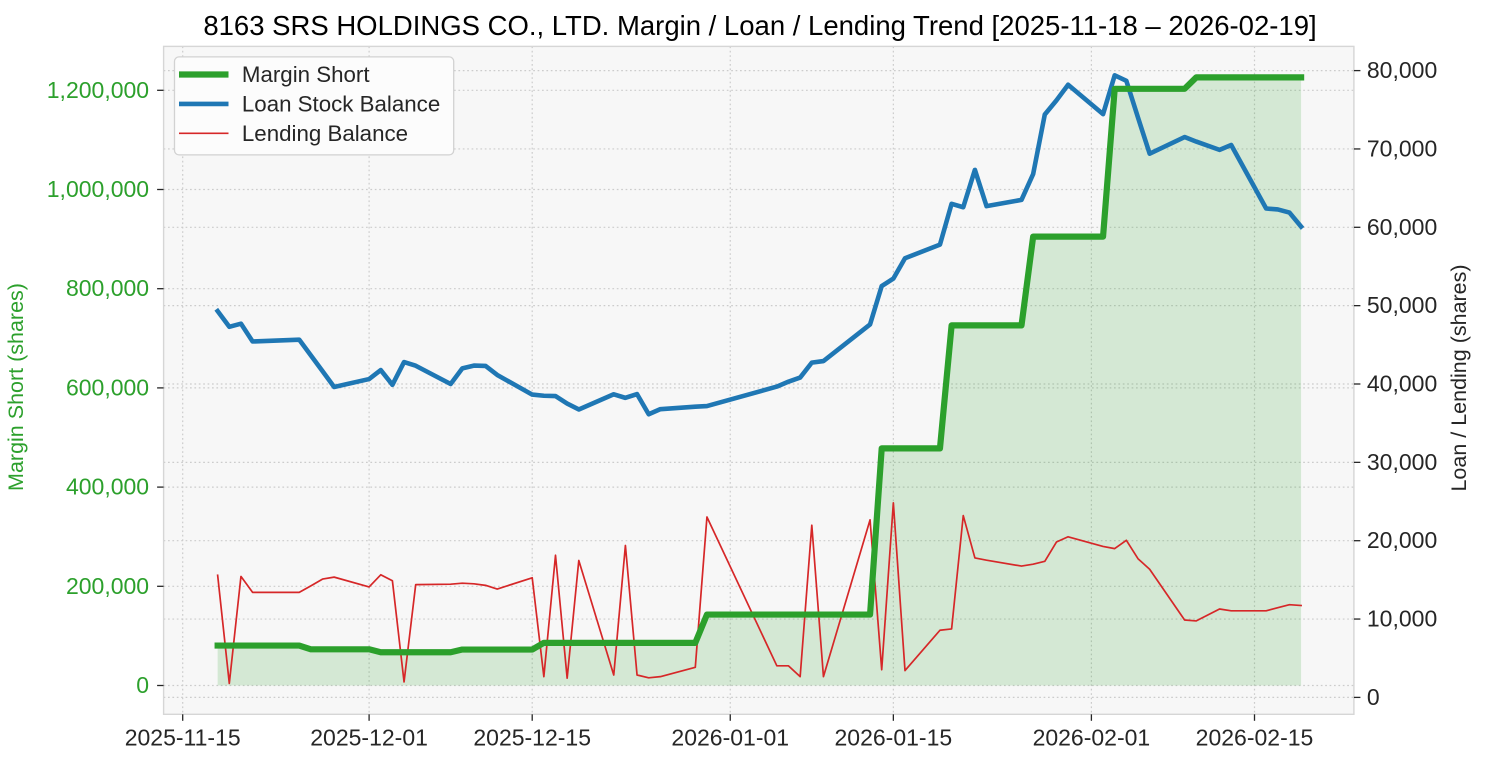 The image size is (1485, 765). What do you see at coordinates (369, 737) in the screenshot?
I see `svg-text: 2025-12-01` at bounding box center [369, 737].